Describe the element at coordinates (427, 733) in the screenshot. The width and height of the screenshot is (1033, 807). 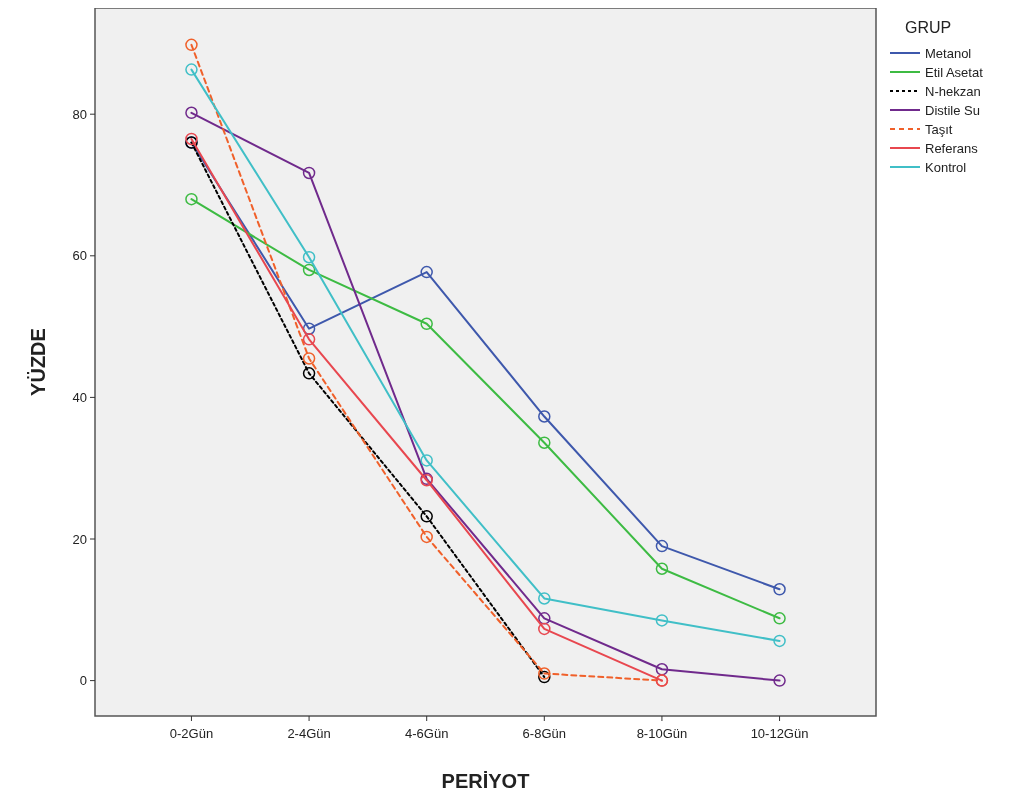
I see `x-tick-label: 4-6Gün` at that location.